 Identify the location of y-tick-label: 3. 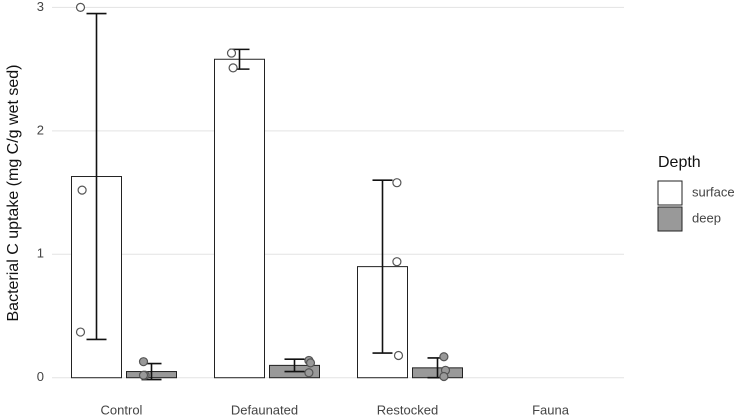
(40, 7).